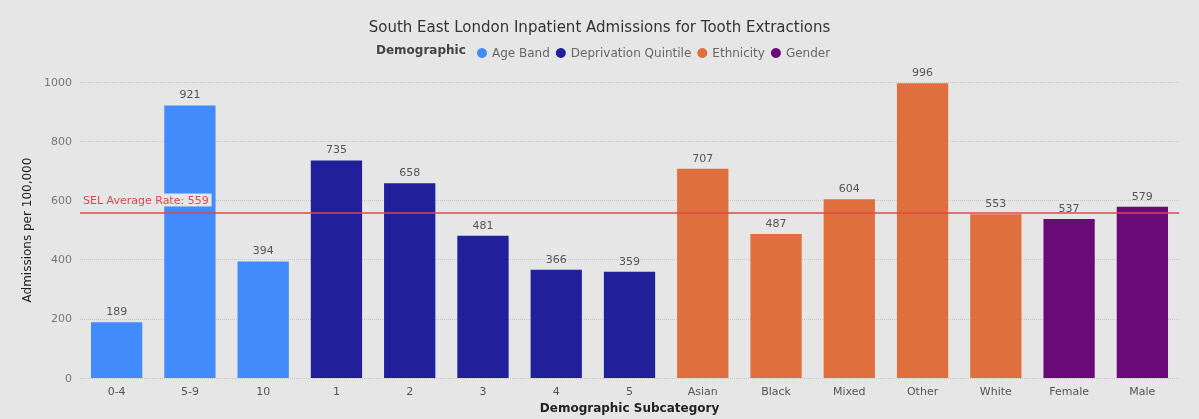  What do you see at coordinates (849, 392) in the screenshot?
I see `x-tick-label: Mixed` at bounding box center [849, 392].